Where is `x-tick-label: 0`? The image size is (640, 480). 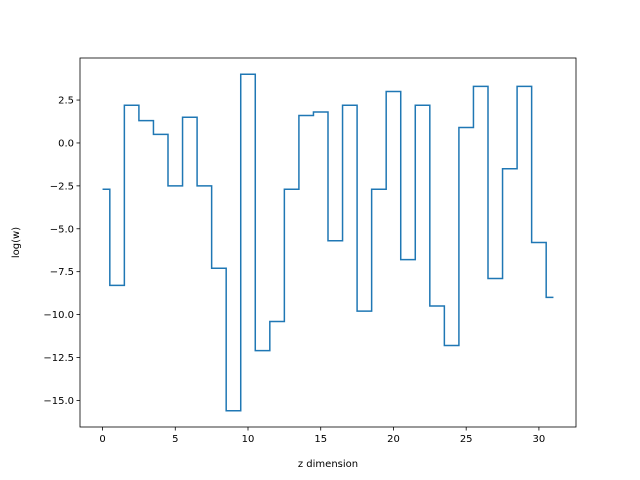
x-tick-label: 0 is located at coordinates (102, 439).